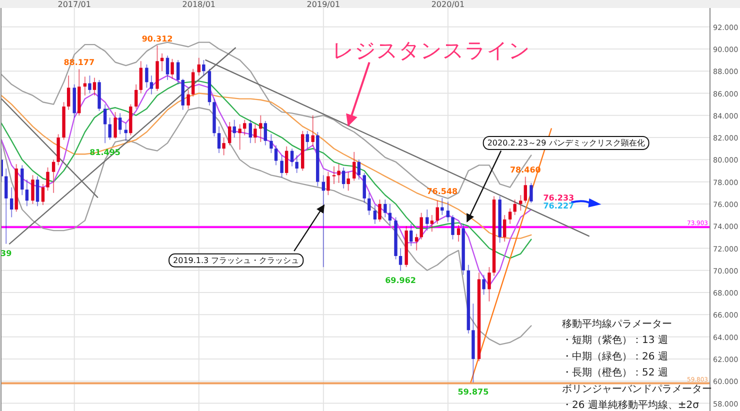 The height and width of the screenshot is (411, 740). Describe the element at coordinates (637, 389) in the screenshot. I see `annotation: ボリンジャーバンドパラメーター` at that location.